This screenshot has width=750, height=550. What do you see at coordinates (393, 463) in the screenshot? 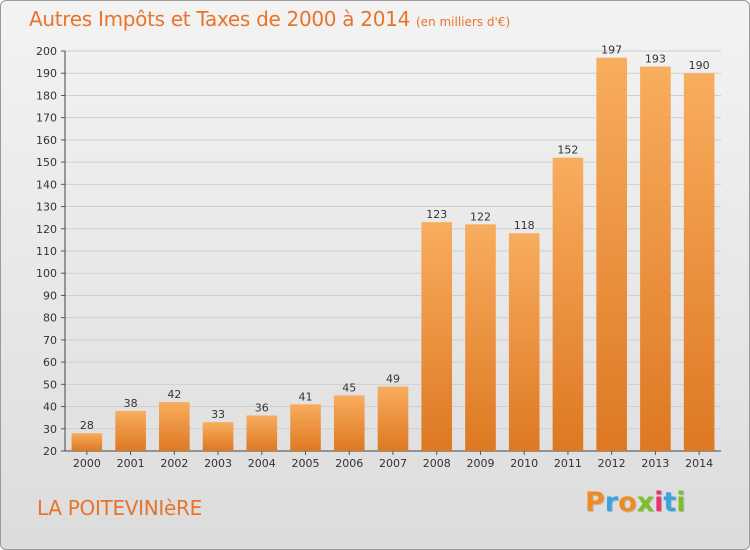
I see `x-tick-label-2007: 2007` at bounding box center [393, 463].